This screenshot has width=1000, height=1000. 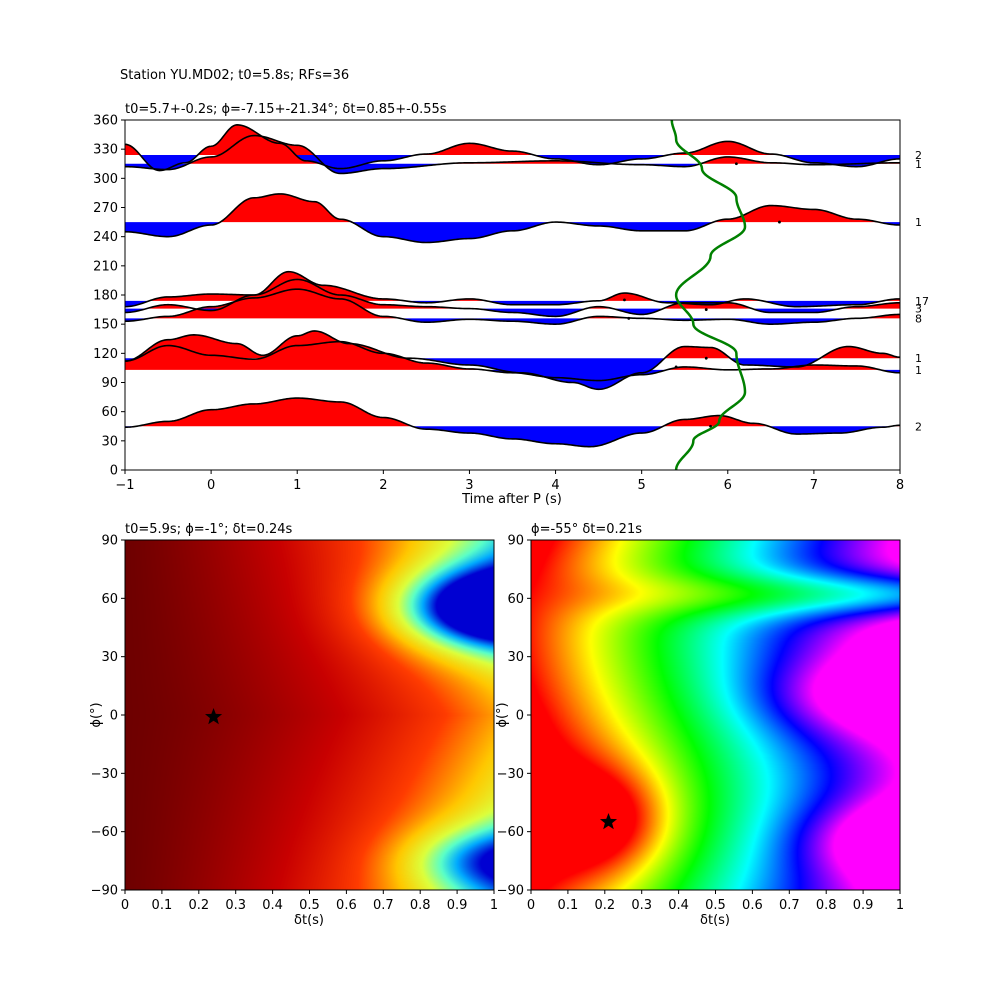 What do you see at coordinates (814, 485) in the screenshot?
I see `top-x-tick-label: 7` at bounding box center [814, 485].